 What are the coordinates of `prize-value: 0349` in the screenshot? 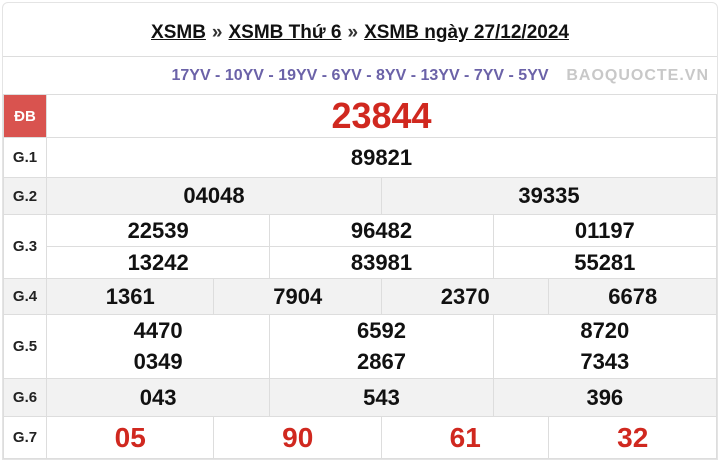 It's located at (158, 362).